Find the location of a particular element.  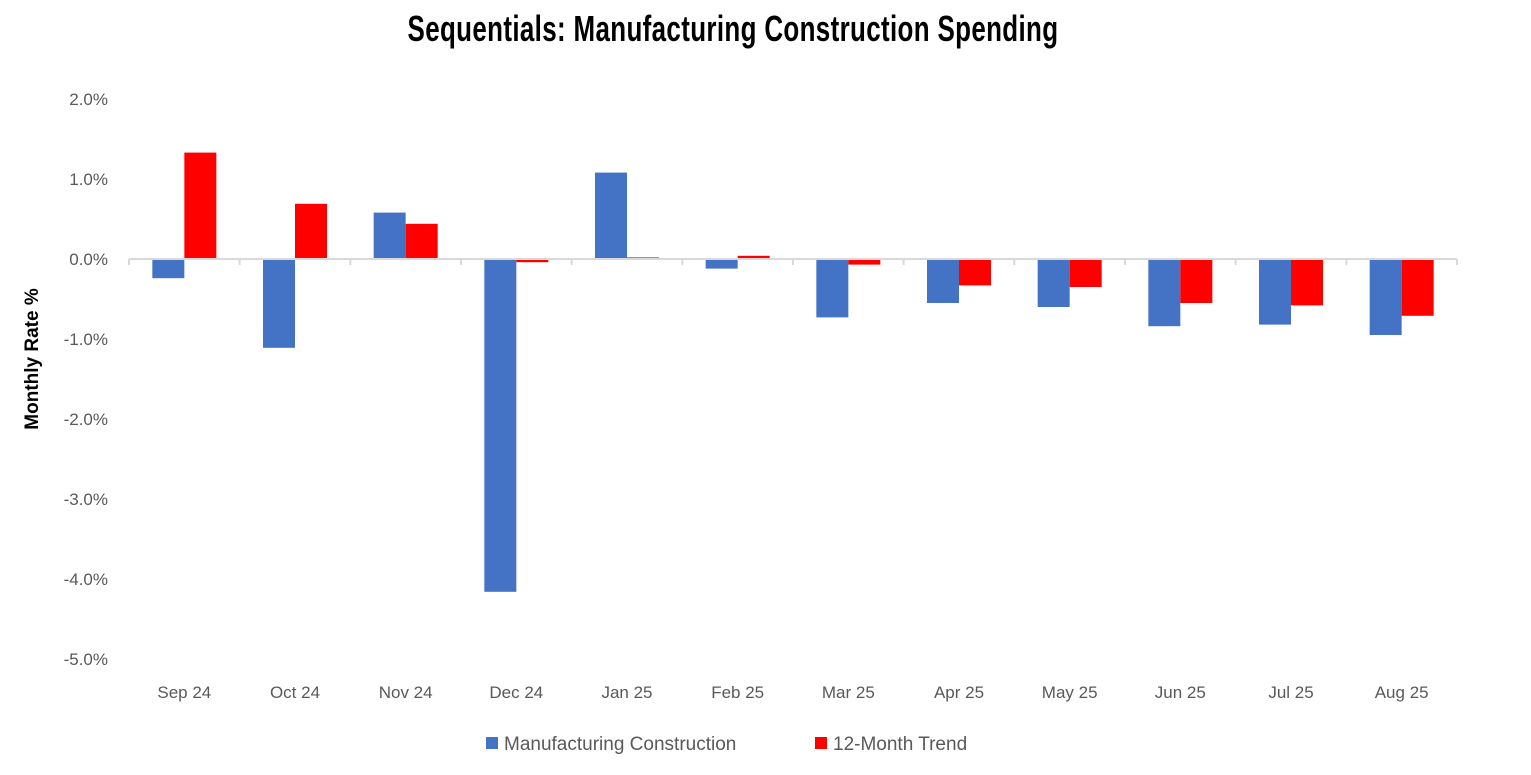

y-tick-label: -5.0% is located at coordinates (86, 659).